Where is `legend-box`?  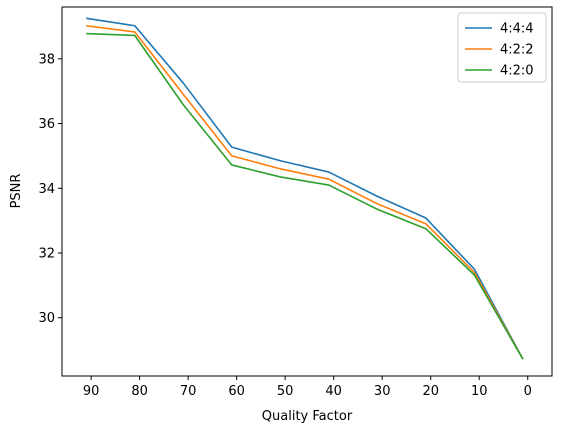 legend-box is located at coordinates (502, 47).